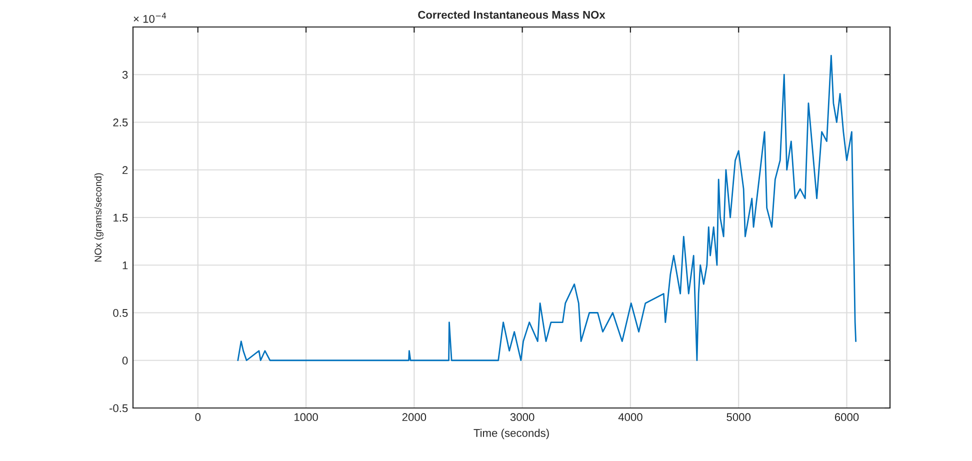 The width and height of the screenshot is (972, 461). What do you see at coordinates (120, 313) in the screenshot?
I see `y-tick-label: 0.5` at bounding box center [120, 313].